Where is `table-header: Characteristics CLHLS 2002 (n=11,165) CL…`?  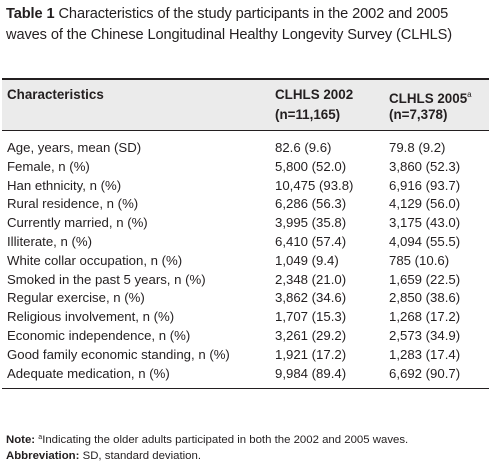
table-header: Characteristics CLHLS 2002 (n=11,165) CL… is located at coordinates (245, 105).